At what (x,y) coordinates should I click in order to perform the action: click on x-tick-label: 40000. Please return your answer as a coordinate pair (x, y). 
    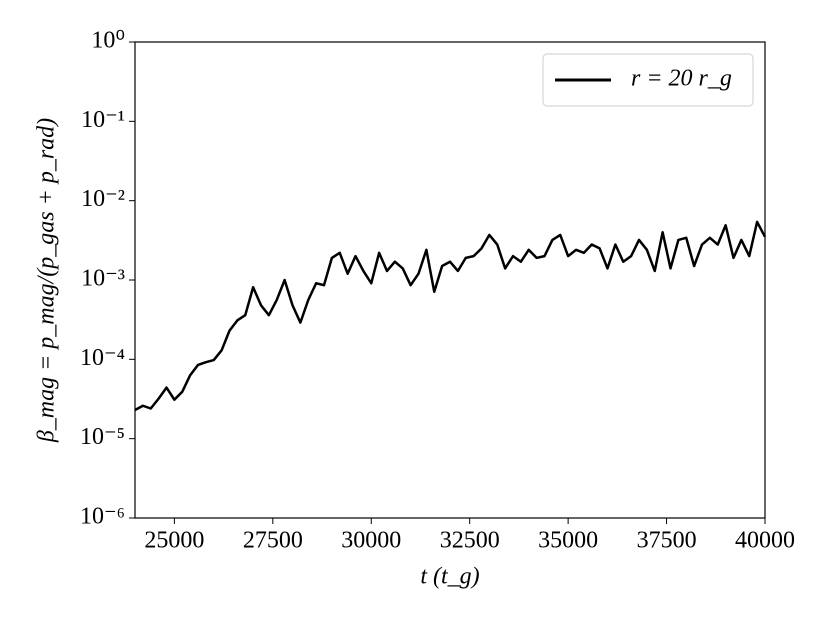
    Looking at the image, I should click on (765, 541).